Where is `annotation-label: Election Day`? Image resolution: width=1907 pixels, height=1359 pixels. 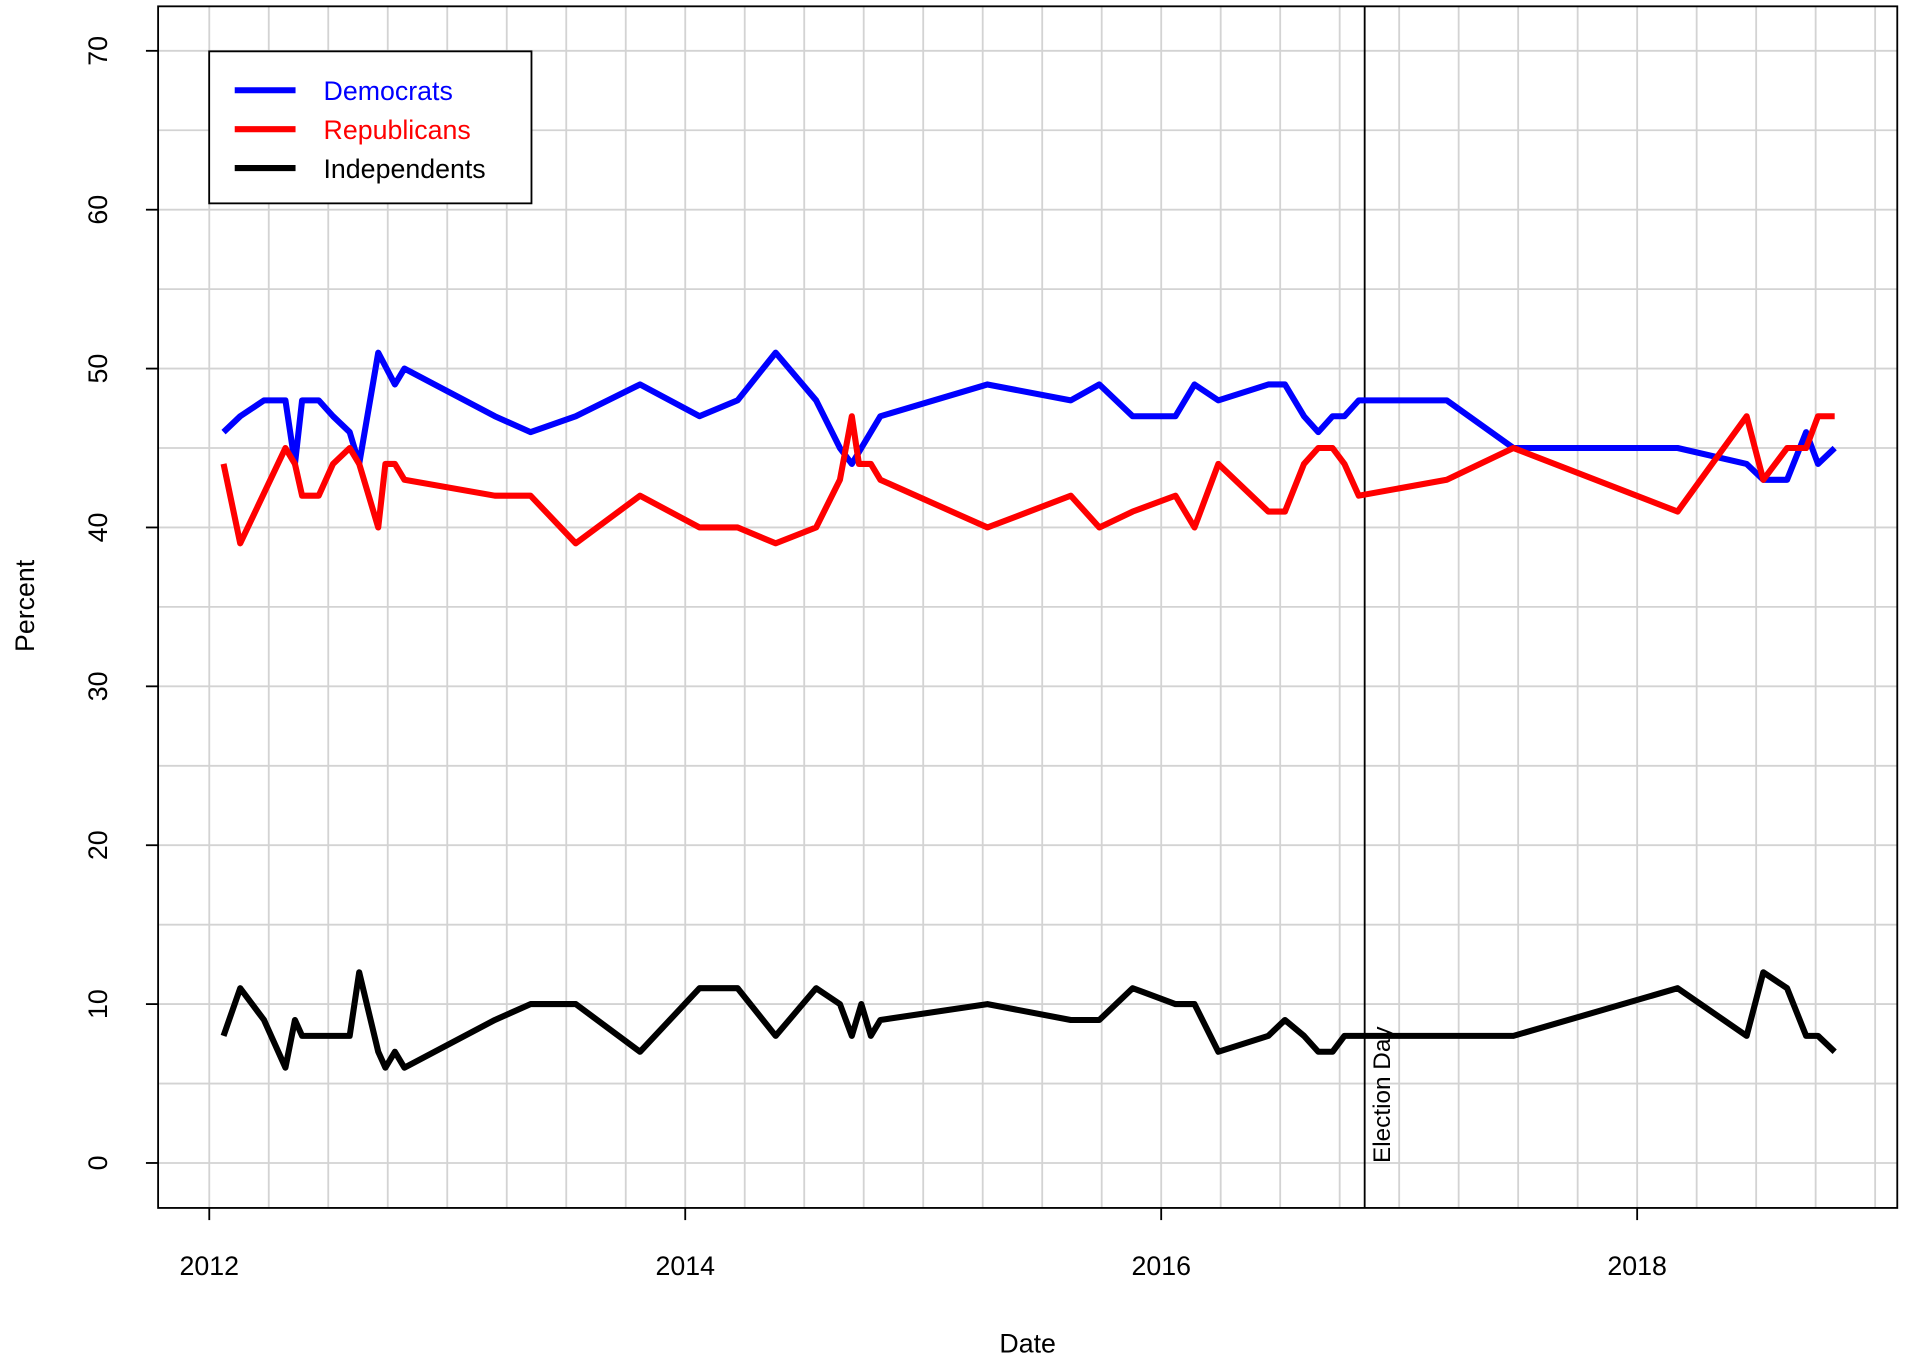
annotation-label: Election Day is located at coordinates (1382, 1094).